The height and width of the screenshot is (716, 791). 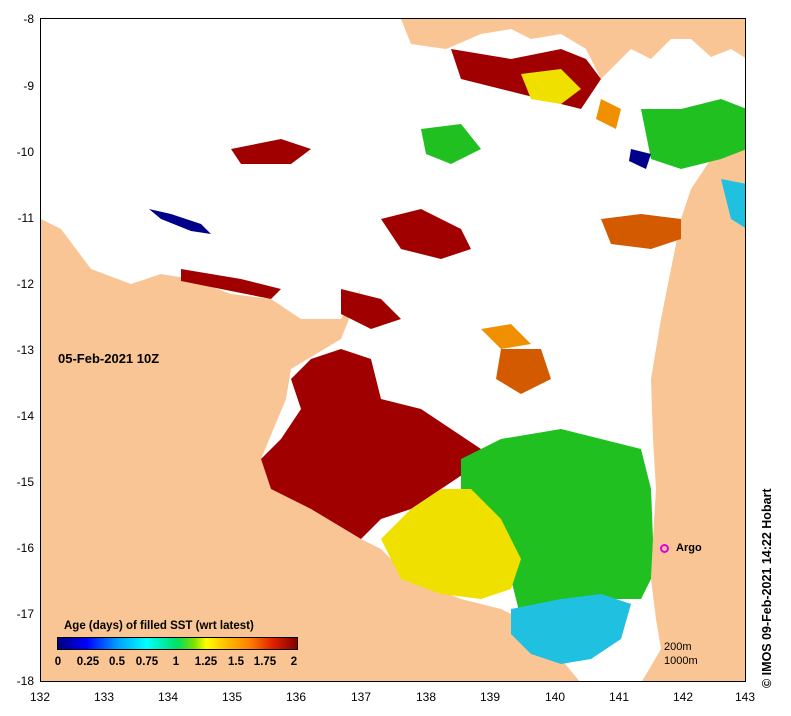 I want to click on x-tick: 133, so click(x=104, y=697).